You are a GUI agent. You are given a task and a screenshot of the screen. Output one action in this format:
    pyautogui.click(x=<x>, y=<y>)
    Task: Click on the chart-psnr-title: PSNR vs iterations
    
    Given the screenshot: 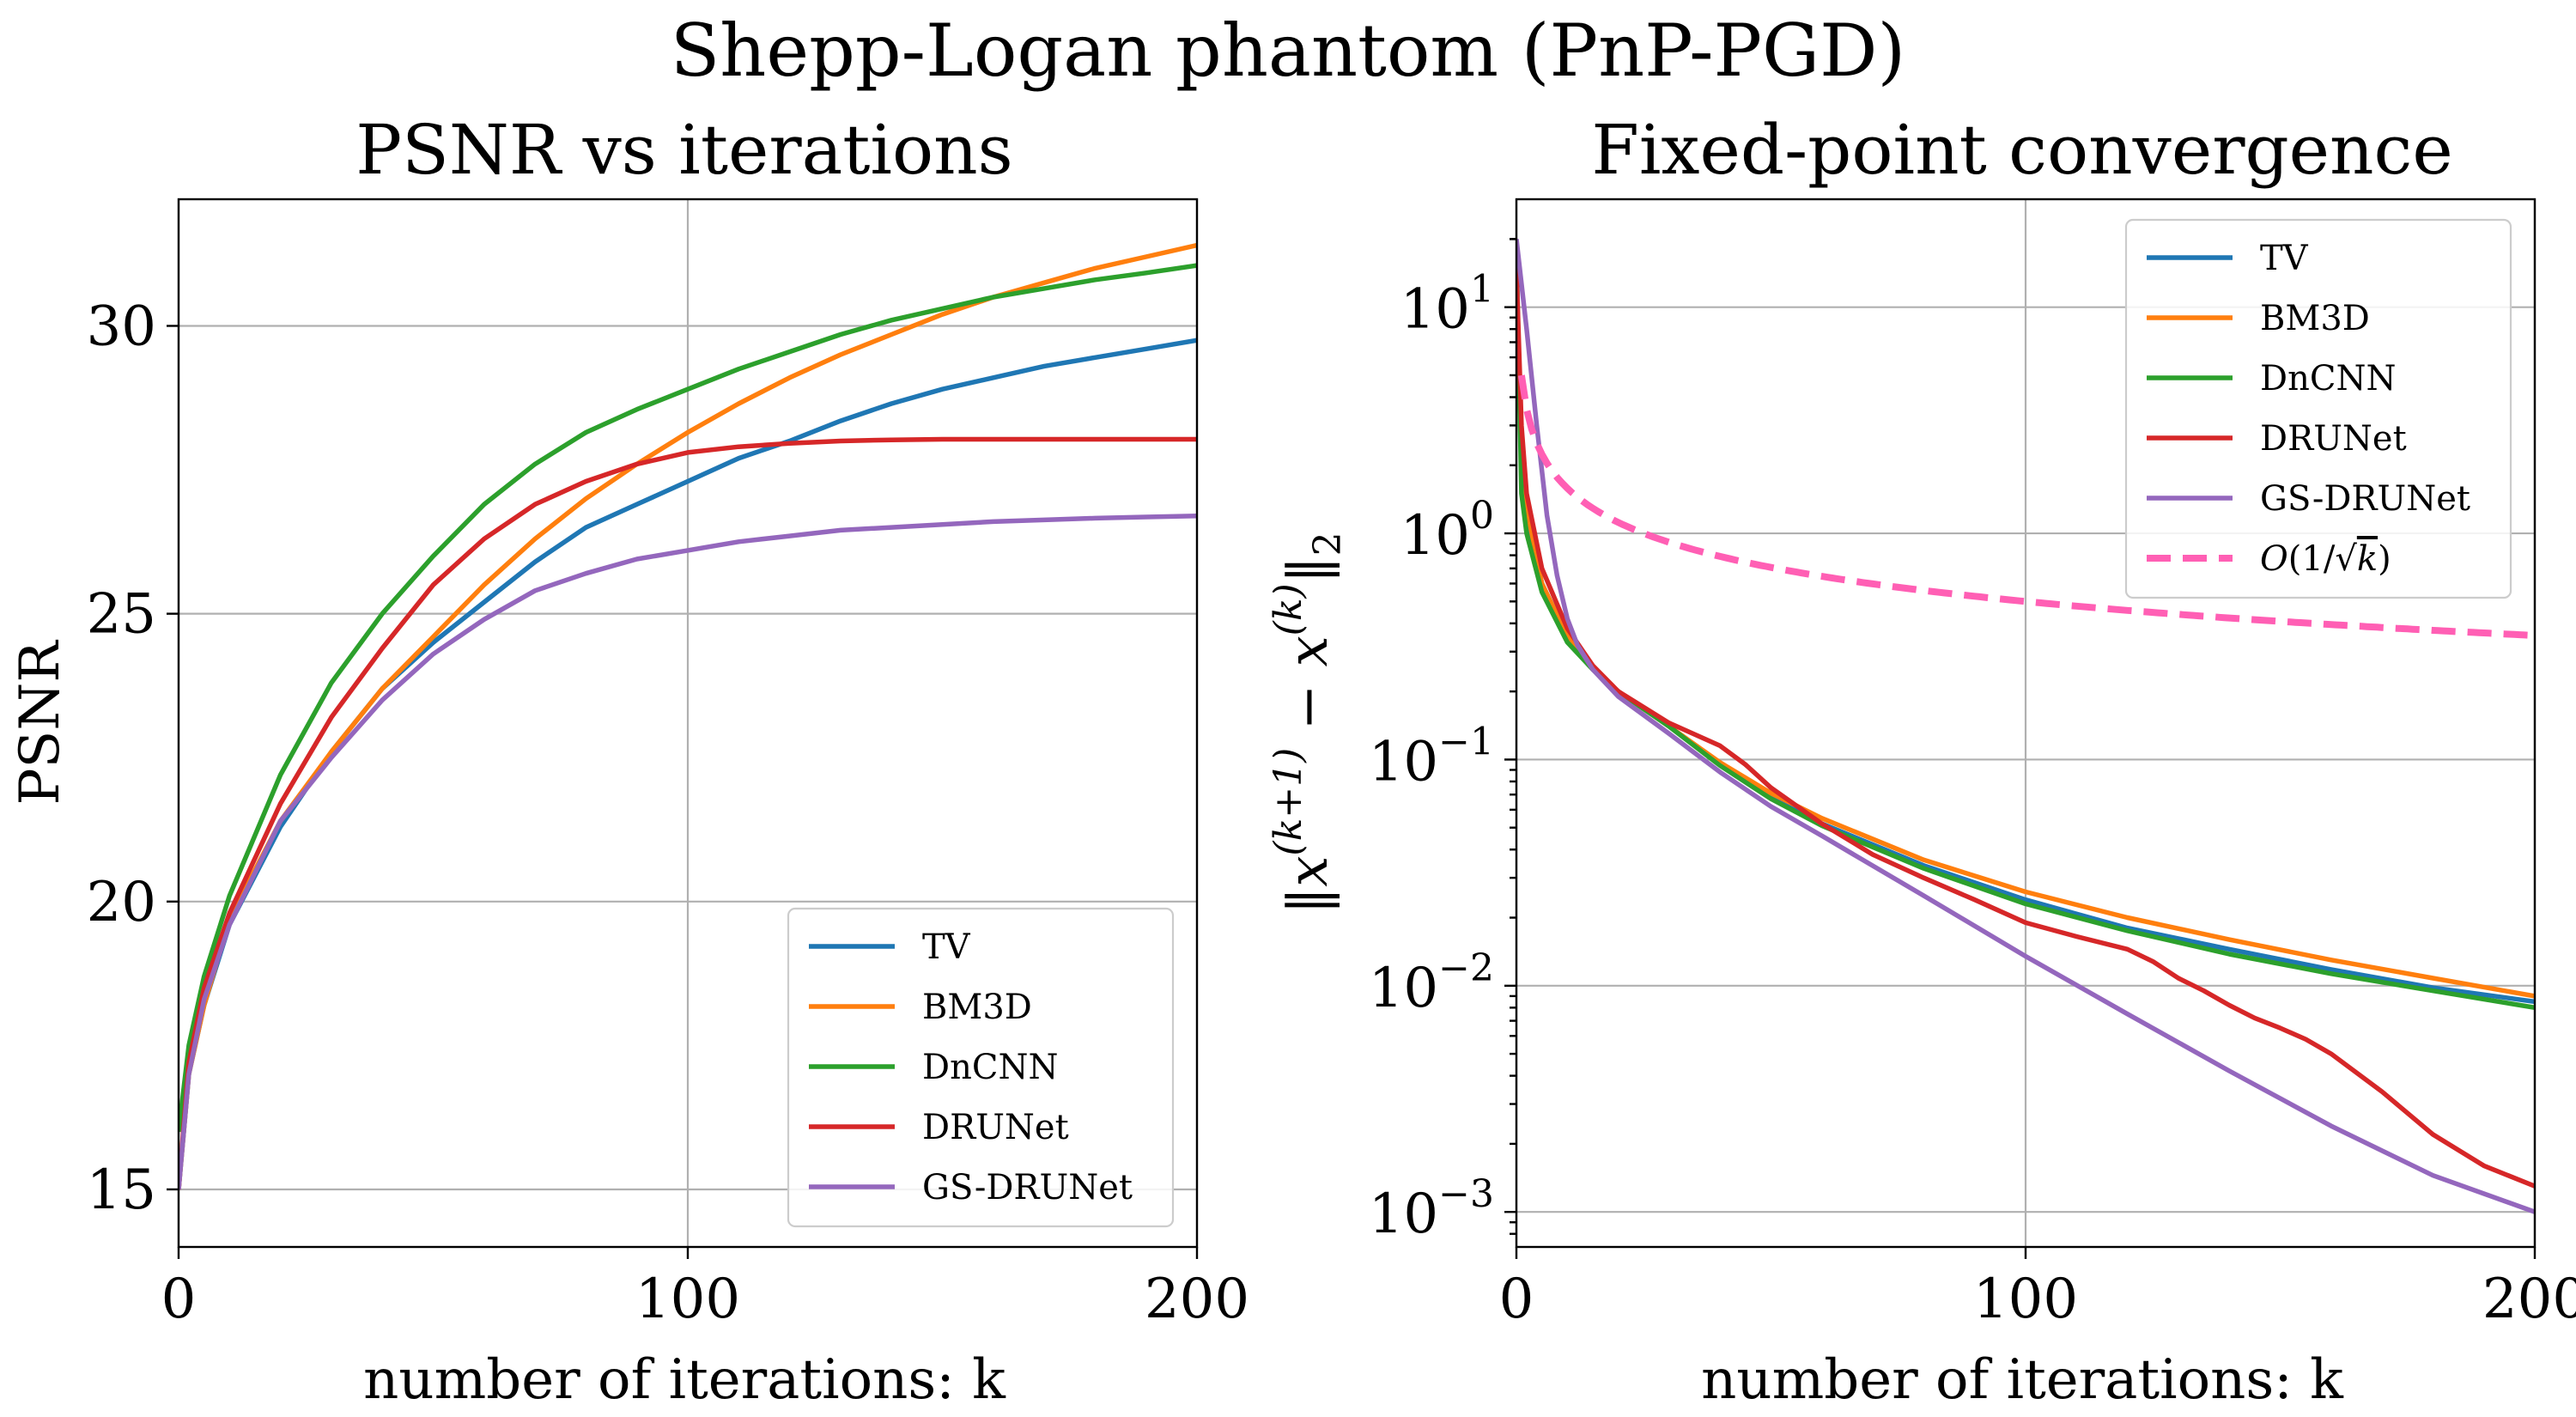 What is the action you would take?
    pyautogui.click(x=684, y=150)
    